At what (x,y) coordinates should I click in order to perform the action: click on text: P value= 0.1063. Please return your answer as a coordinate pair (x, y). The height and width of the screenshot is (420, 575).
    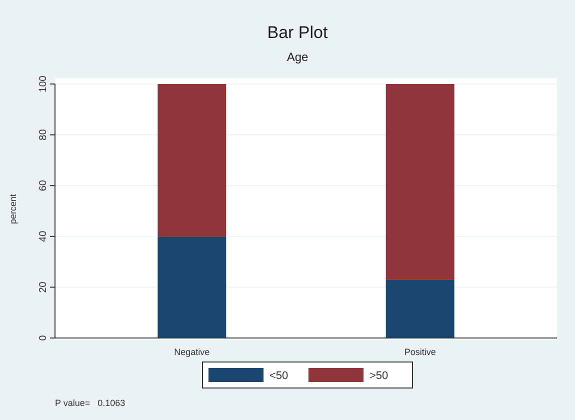
    Looking at the image, I should click on (90, 403).